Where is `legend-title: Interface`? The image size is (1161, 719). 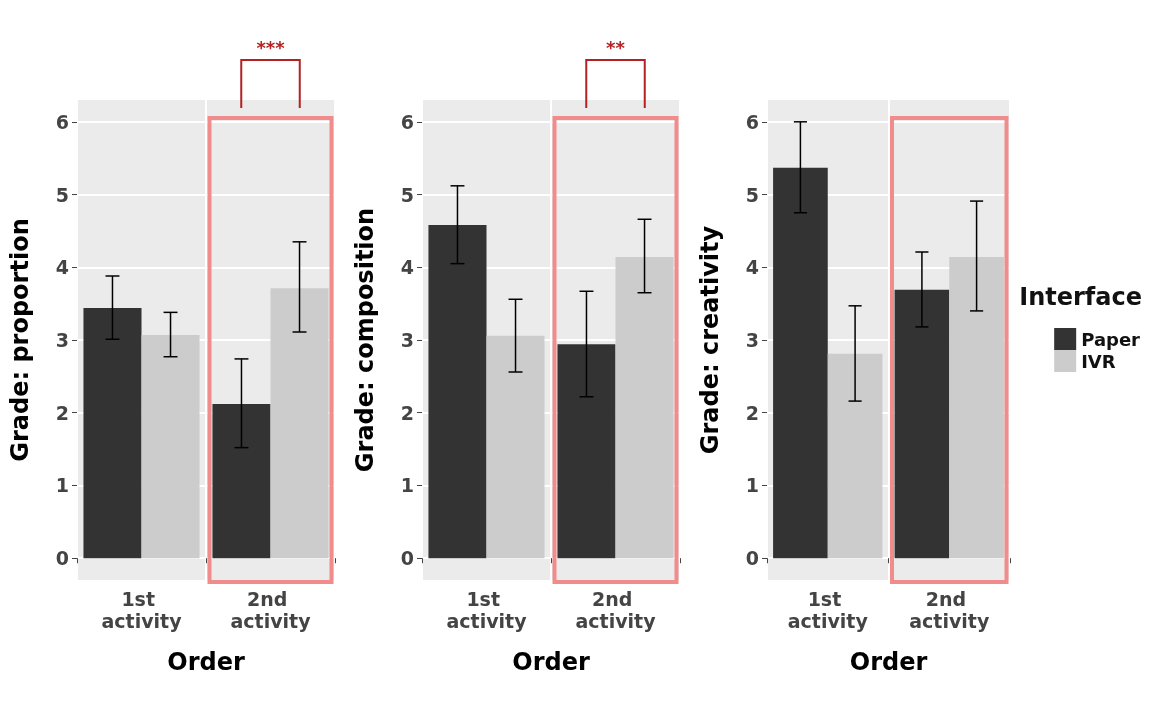 legend-title: Interface is located at coordinates (1081, 297).